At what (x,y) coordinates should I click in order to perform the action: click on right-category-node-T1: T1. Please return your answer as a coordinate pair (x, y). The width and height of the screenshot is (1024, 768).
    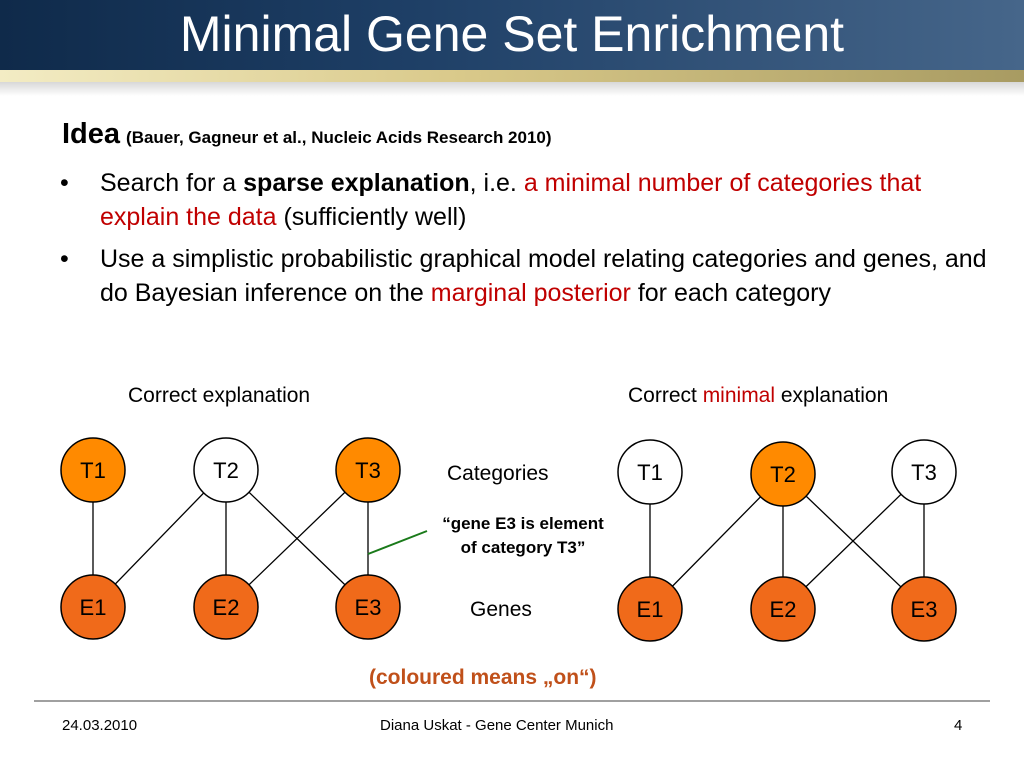
    Looking at the image, I should click on (650, 472).